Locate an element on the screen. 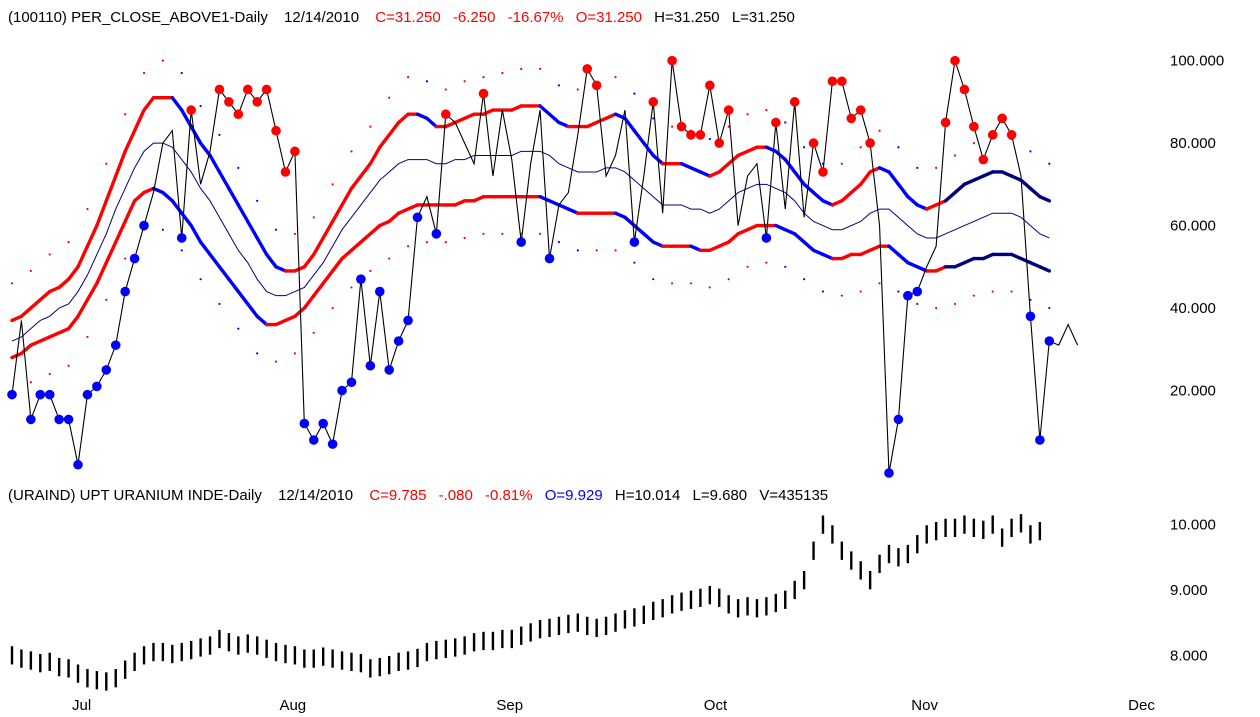 The image size is (1260, 717). bottom-date: 12/14/2010 is located at coordinates (315, 495).